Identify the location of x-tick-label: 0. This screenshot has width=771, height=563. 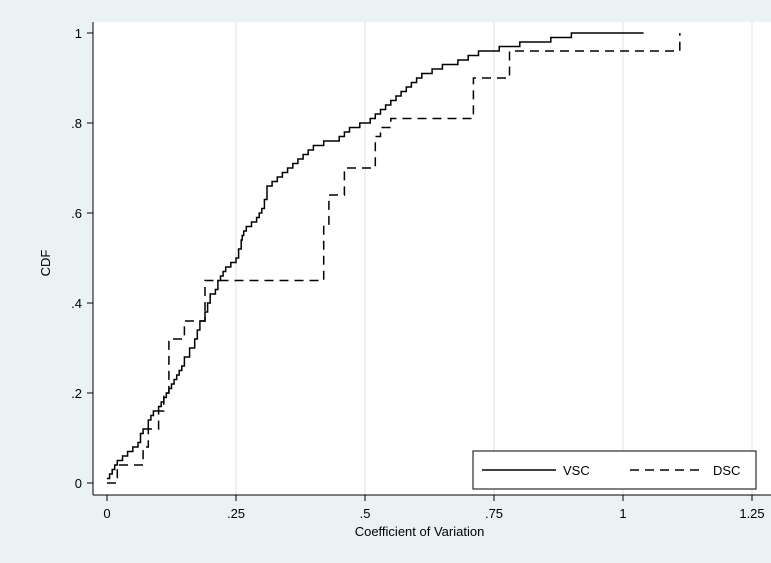
(106, 513).